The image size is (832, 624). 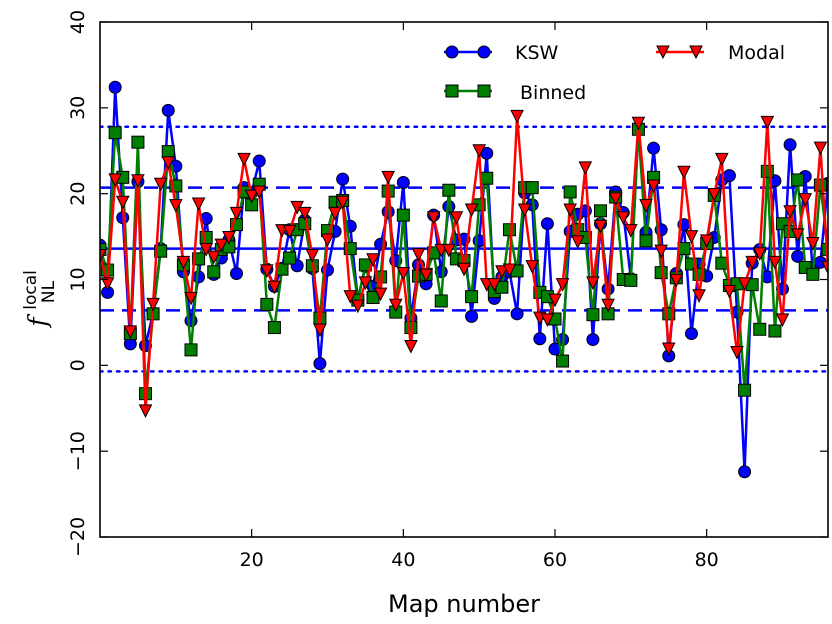 I want to click on y-tick-label: 20, so click(x=78, y=194).